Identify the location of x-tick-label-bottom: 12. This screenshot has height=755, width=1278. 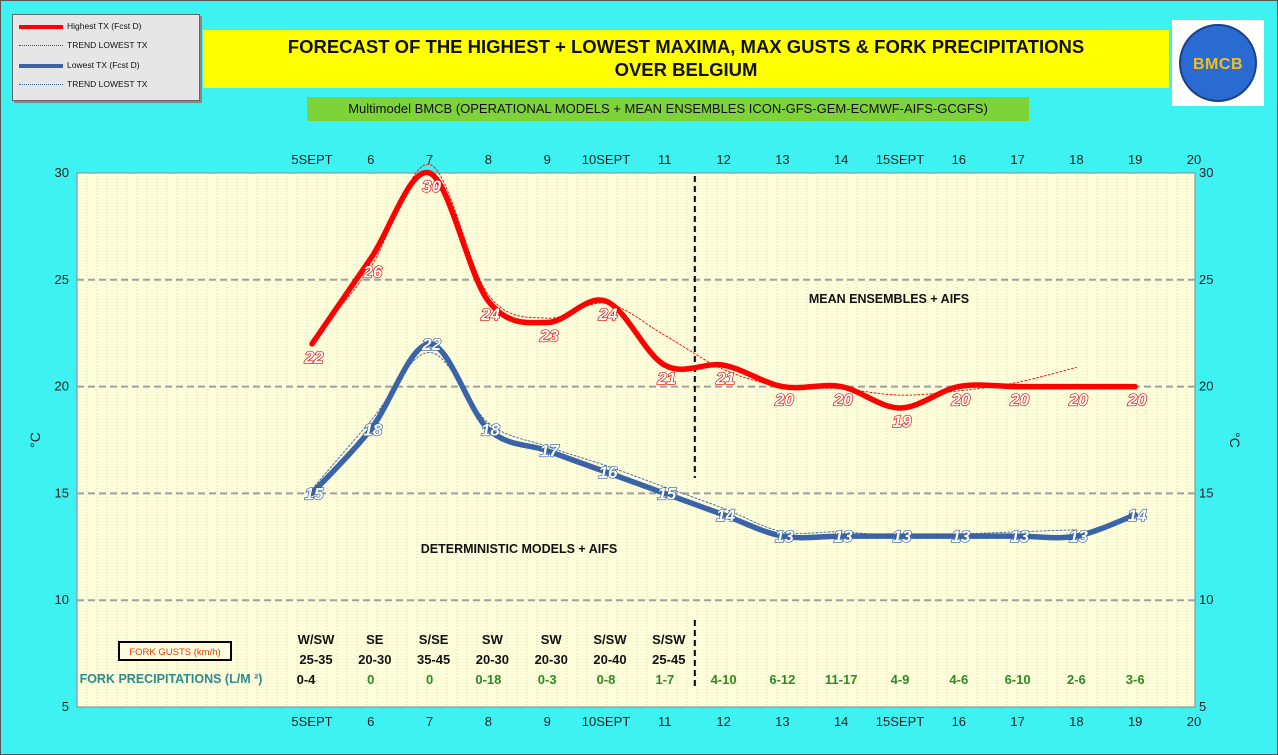
(723, 721).